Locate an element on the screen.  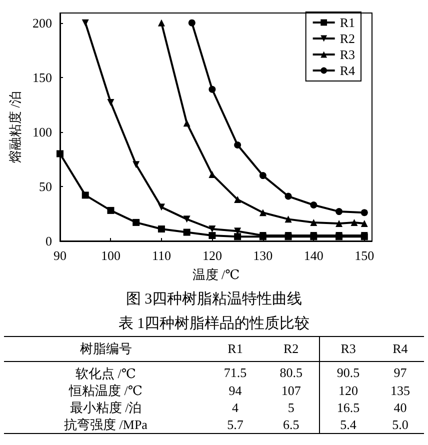
text: 40 is located at coordinates (400, 407).